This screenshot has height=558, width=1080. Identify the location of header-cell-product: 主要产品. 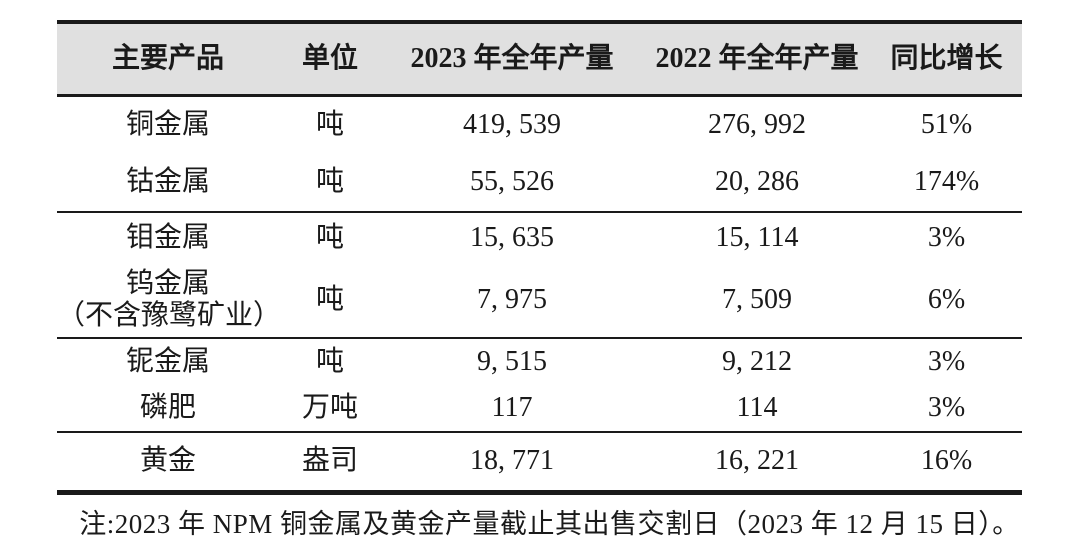
(167, 58).